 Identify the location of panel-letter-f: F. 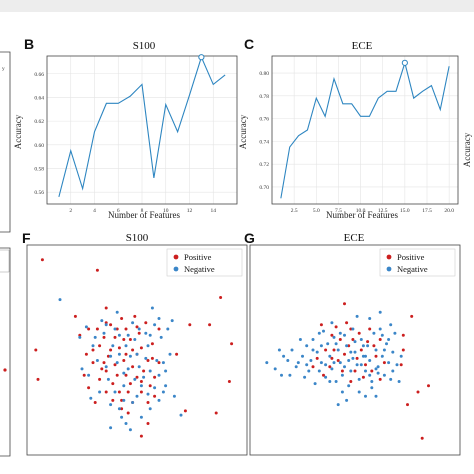
(26, 238).